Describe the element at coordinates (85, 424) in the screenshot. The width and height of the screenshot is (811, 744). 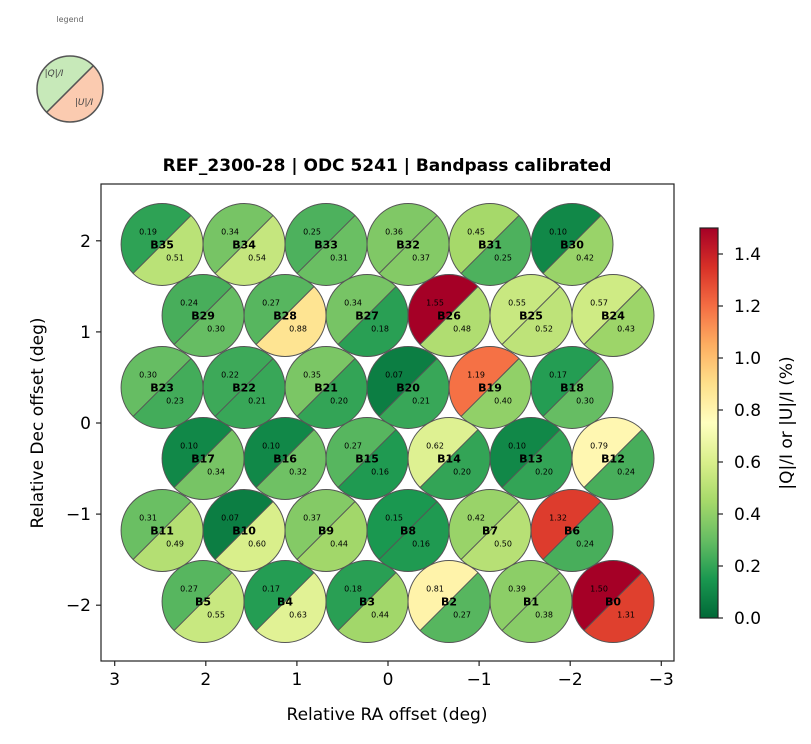
I see `y-tick-label: 0` at that location.